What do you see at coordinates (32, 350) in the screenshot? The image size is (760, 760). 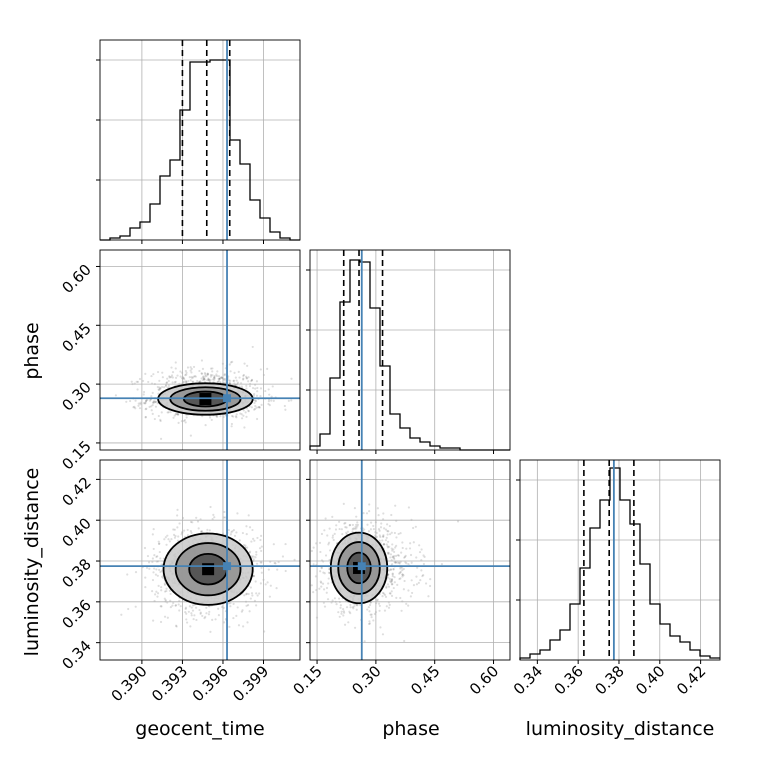 I see `y-axis-label-phase: phase` at bounding box center [32, 350].